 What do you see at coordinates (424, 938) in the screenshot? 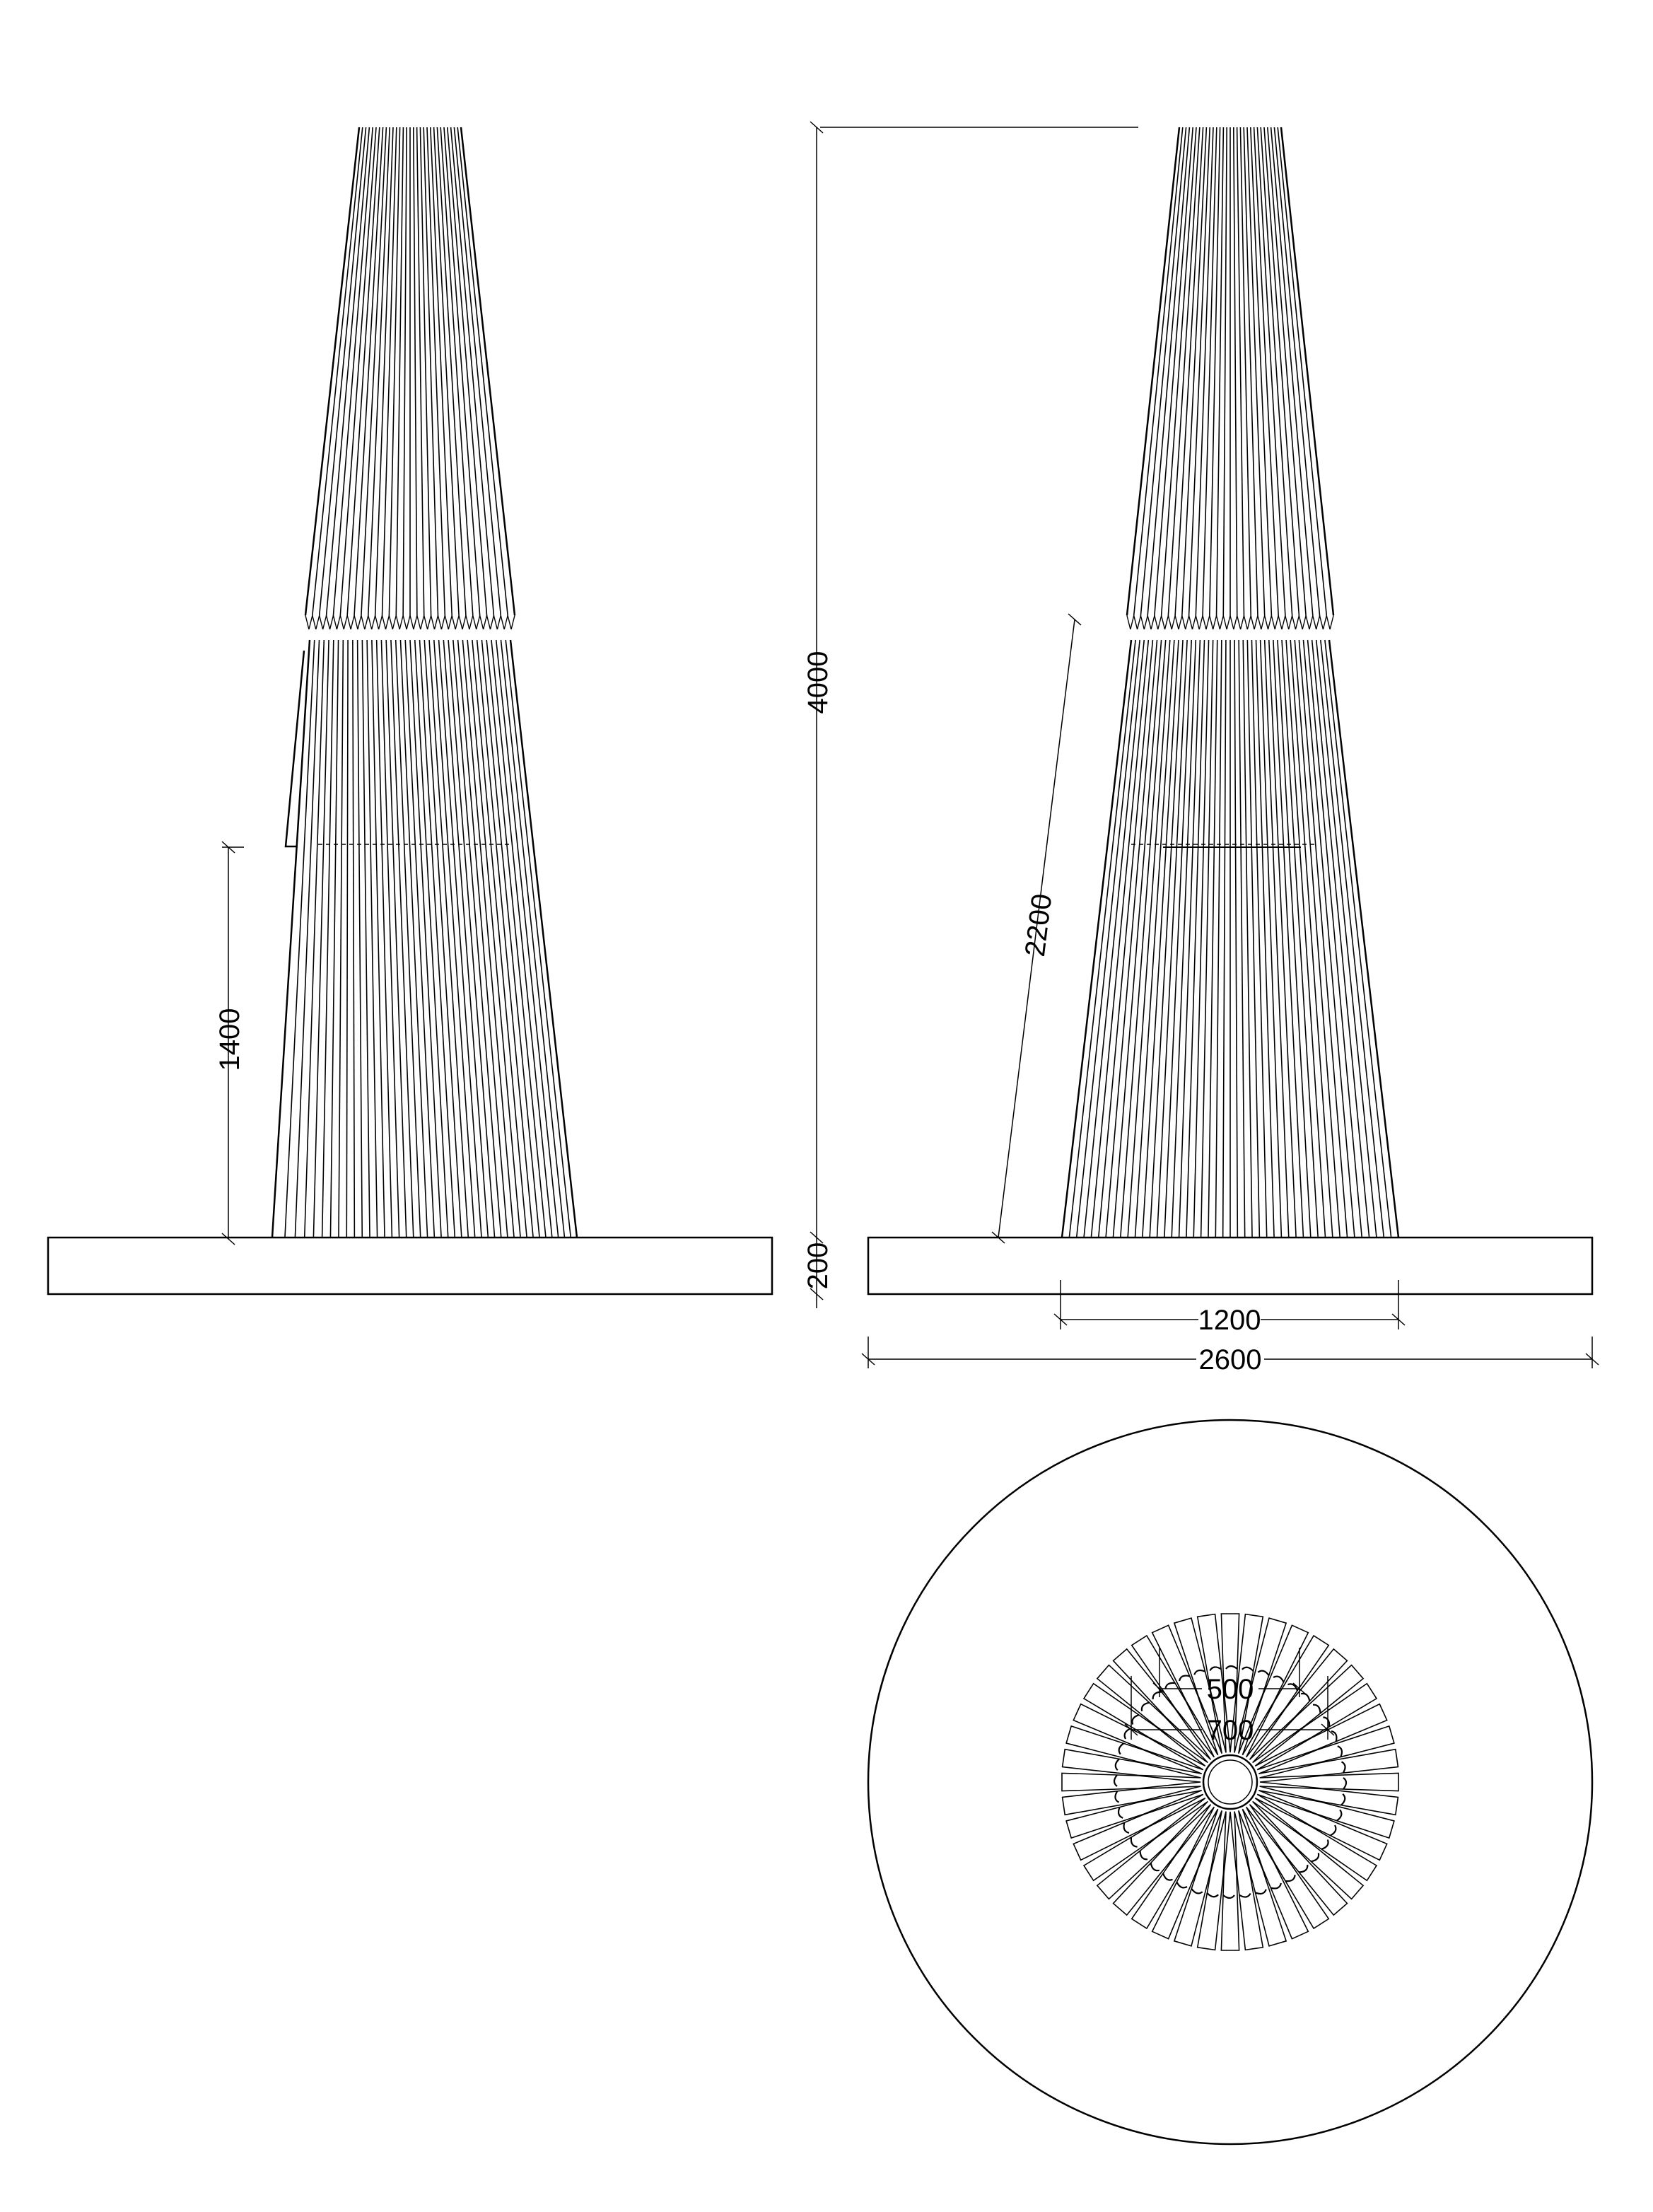
I see `left-lower-pleats` at bounding box center [424, 938].